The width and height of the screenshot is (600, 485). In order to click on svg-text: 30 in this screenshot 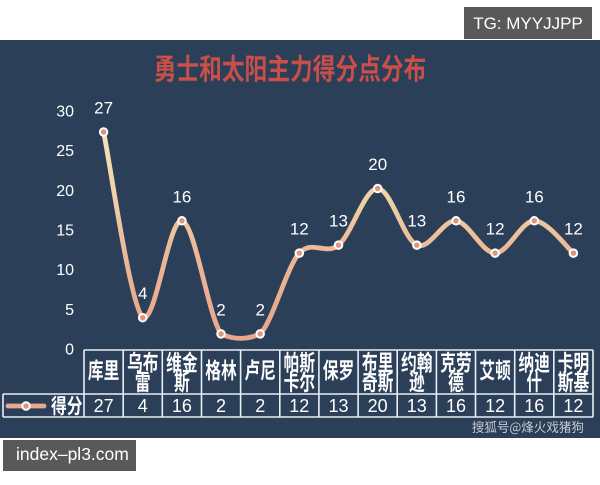, I will do `click(65, 111)`.